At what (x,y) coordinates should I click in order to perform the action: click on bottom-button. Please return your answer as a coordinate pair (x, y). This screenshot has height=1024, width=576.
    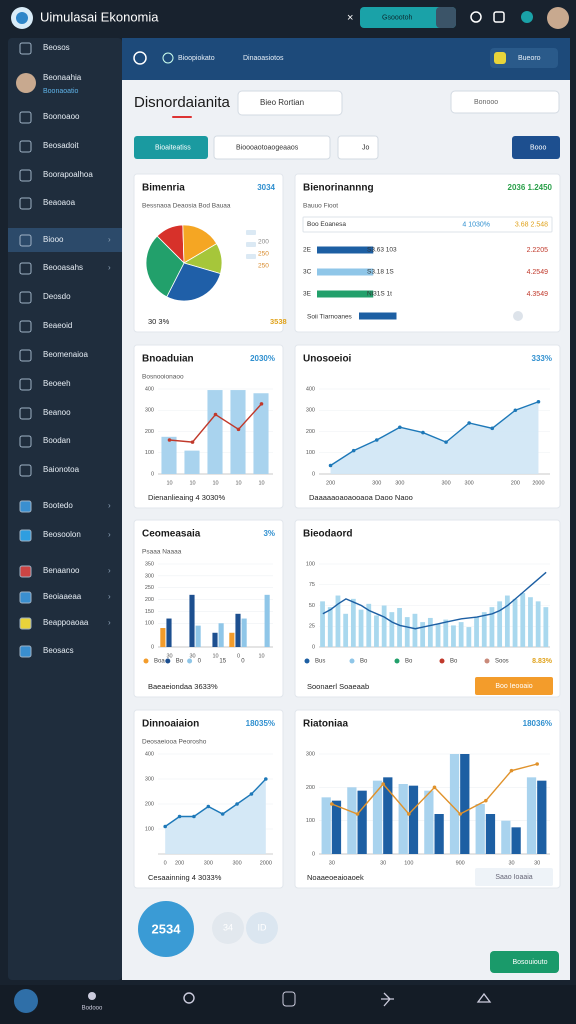
    Looking at the image, I should click on (524, 962).